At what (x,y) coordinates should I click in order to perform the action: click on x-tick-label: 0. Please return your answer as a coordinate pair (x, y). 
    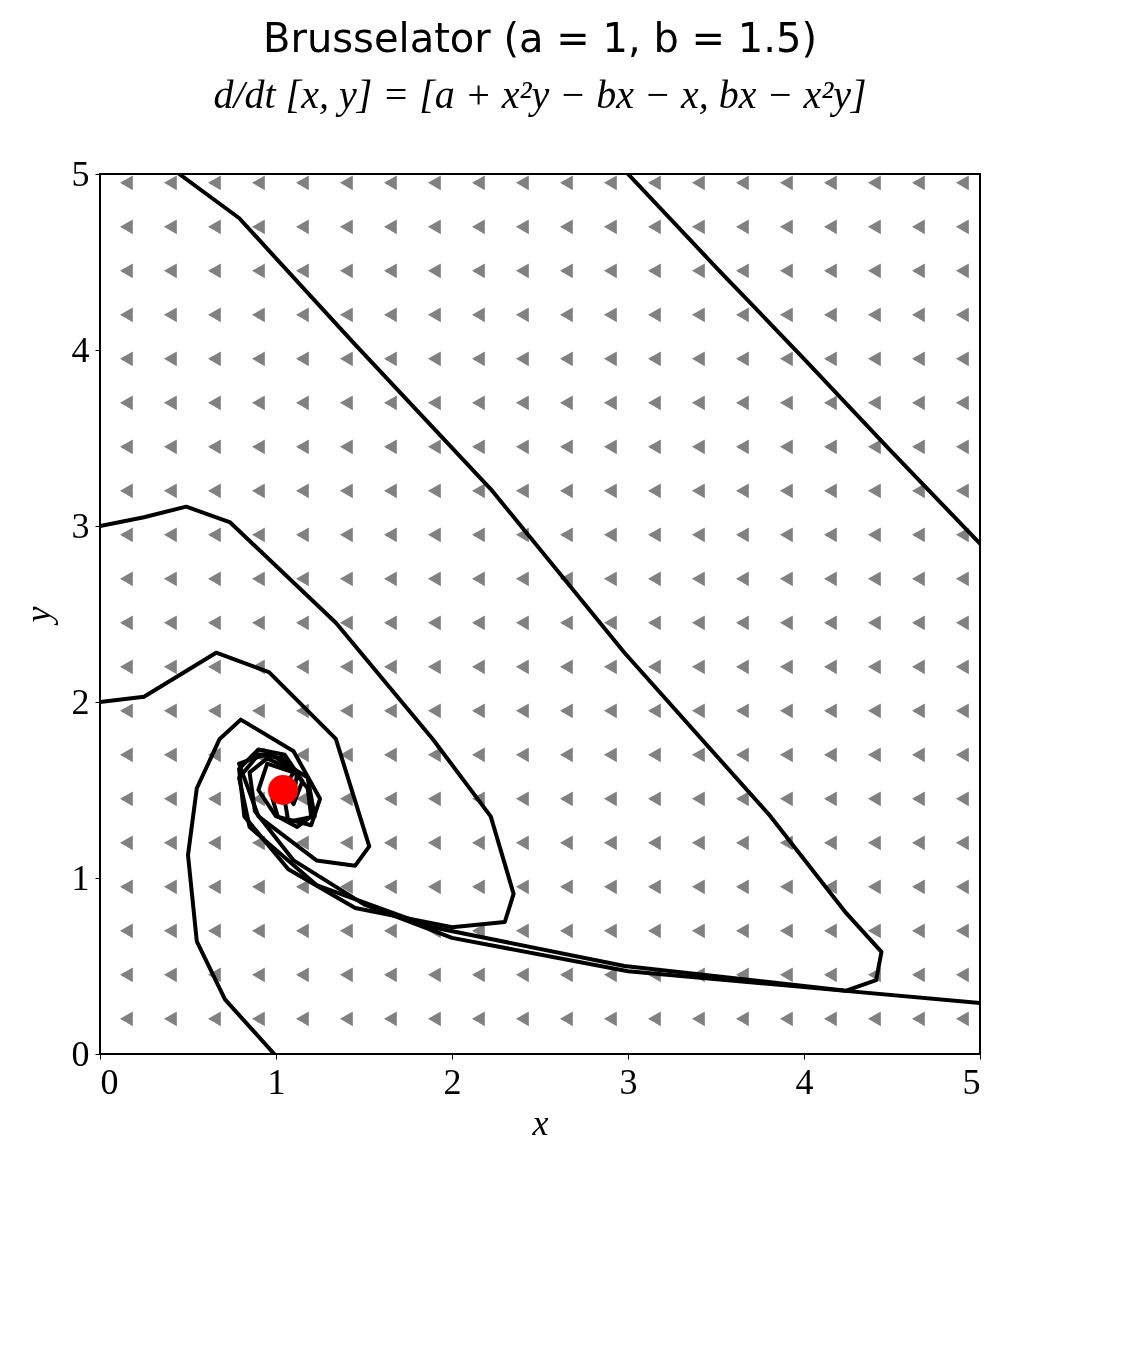
    Looking at the image, I should click on (109, 1081).